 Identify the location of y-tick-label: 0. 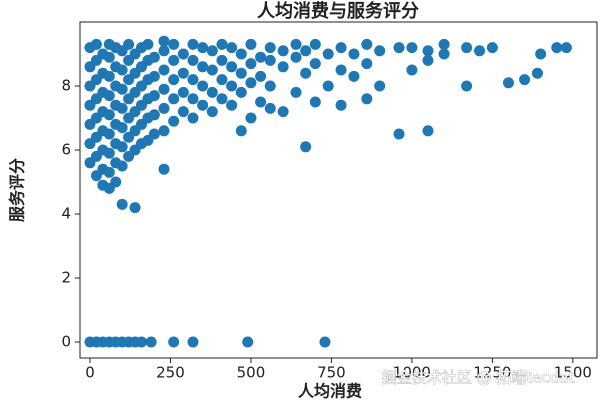
(66, 342).